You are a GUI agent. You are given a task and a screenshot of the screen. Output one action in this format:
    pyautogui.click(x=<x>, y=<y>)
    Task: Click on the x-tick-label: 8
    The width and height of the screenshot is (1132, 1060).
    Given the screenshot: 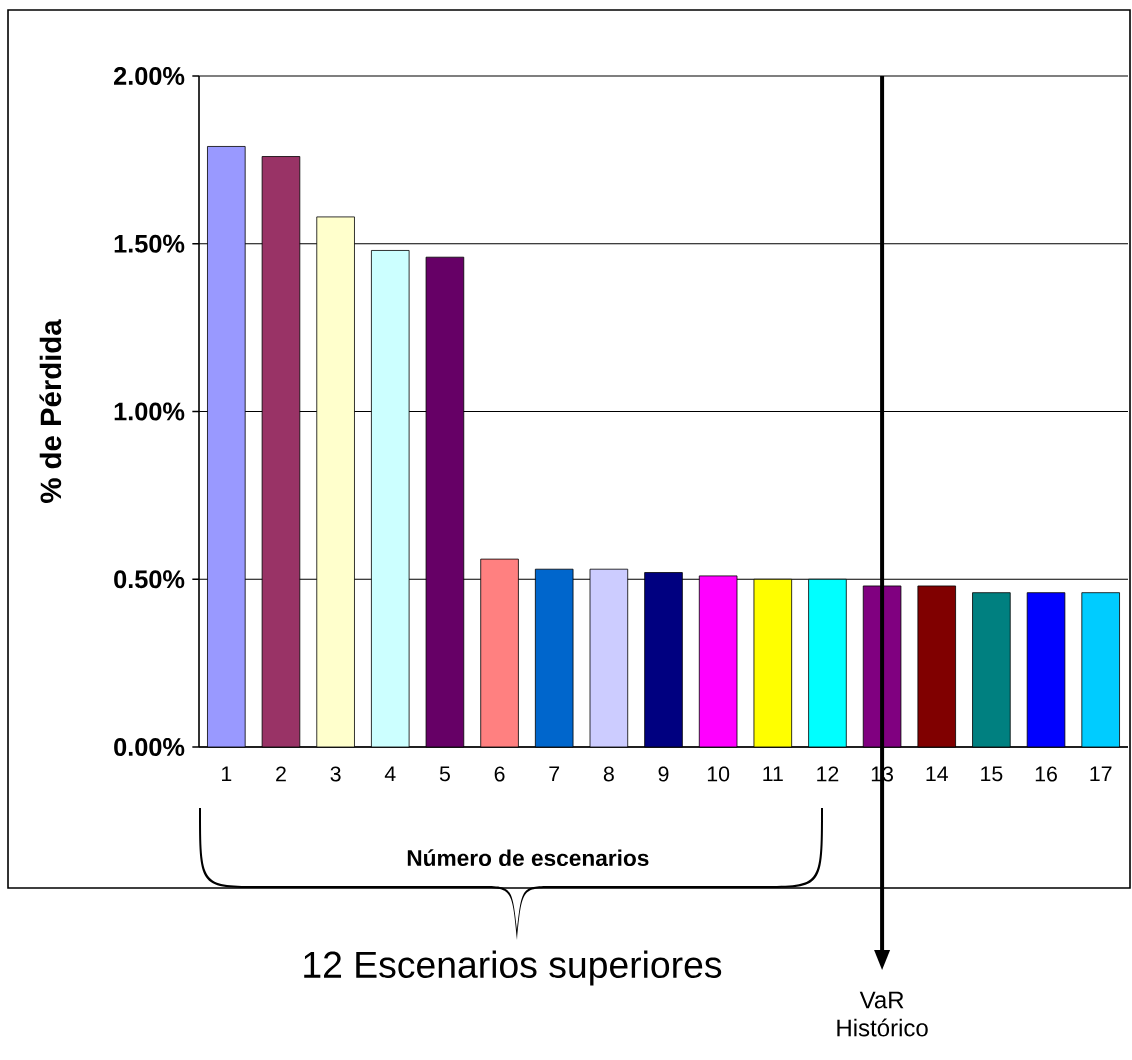 What is the action you would take?
    pyautogui.click(x=608, y=774)
    